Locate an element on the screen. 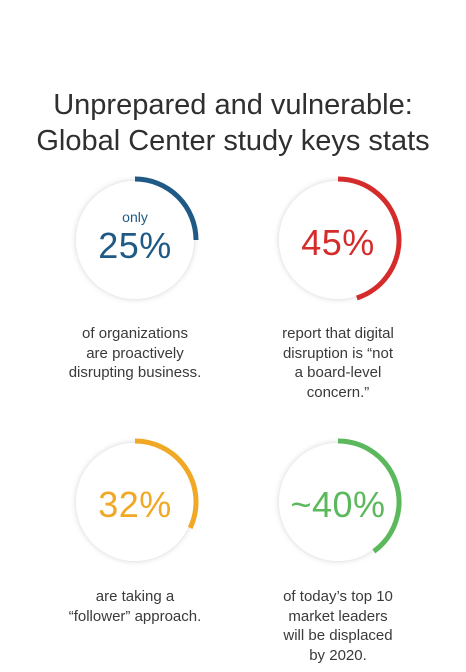  stat-value: 25% is located at coordinates (135, 245).